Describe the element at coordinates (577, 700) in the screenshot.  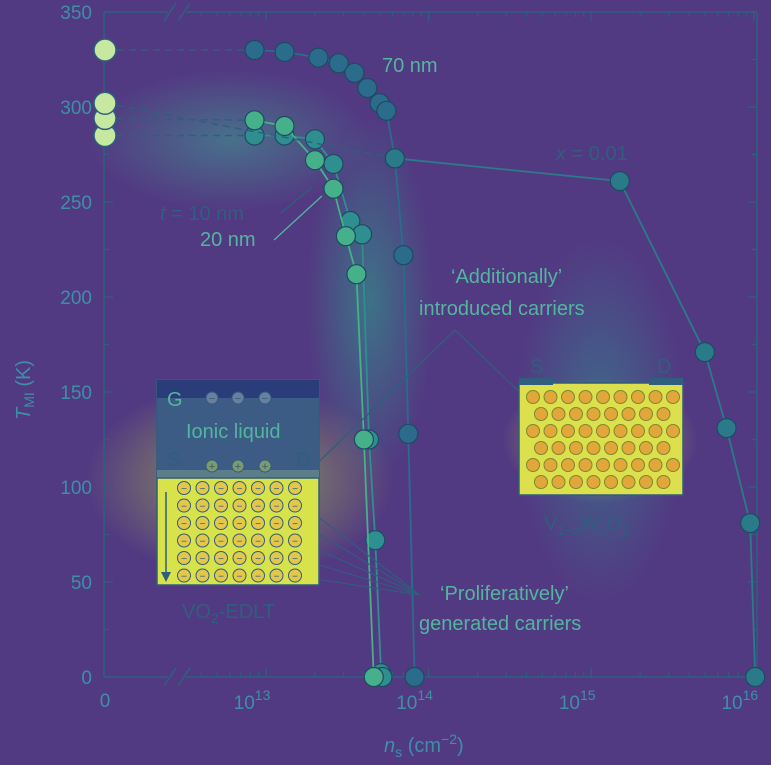
I see `x-tick-label: 1015` at that location.